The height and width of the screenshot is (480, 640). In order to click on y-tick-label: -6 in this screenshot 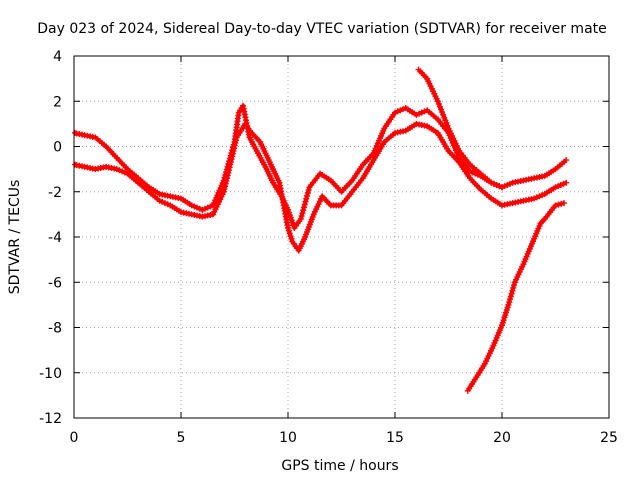, I will do `click(55, 283)`.